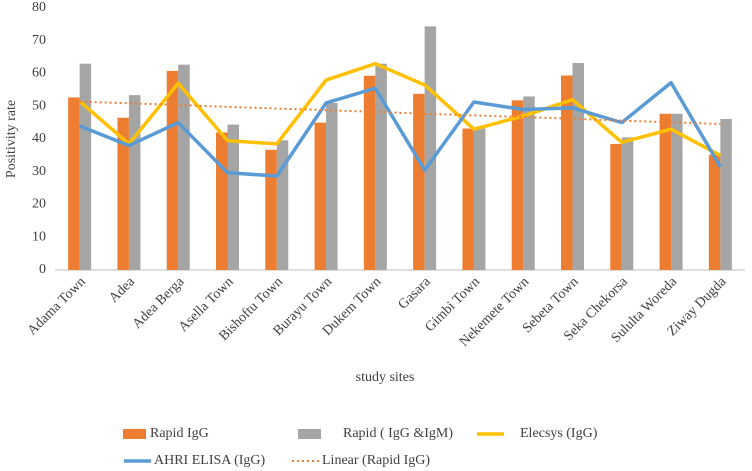  I want to click on legend-label: Rapid ( IgG &IgM), so click(398, 433).